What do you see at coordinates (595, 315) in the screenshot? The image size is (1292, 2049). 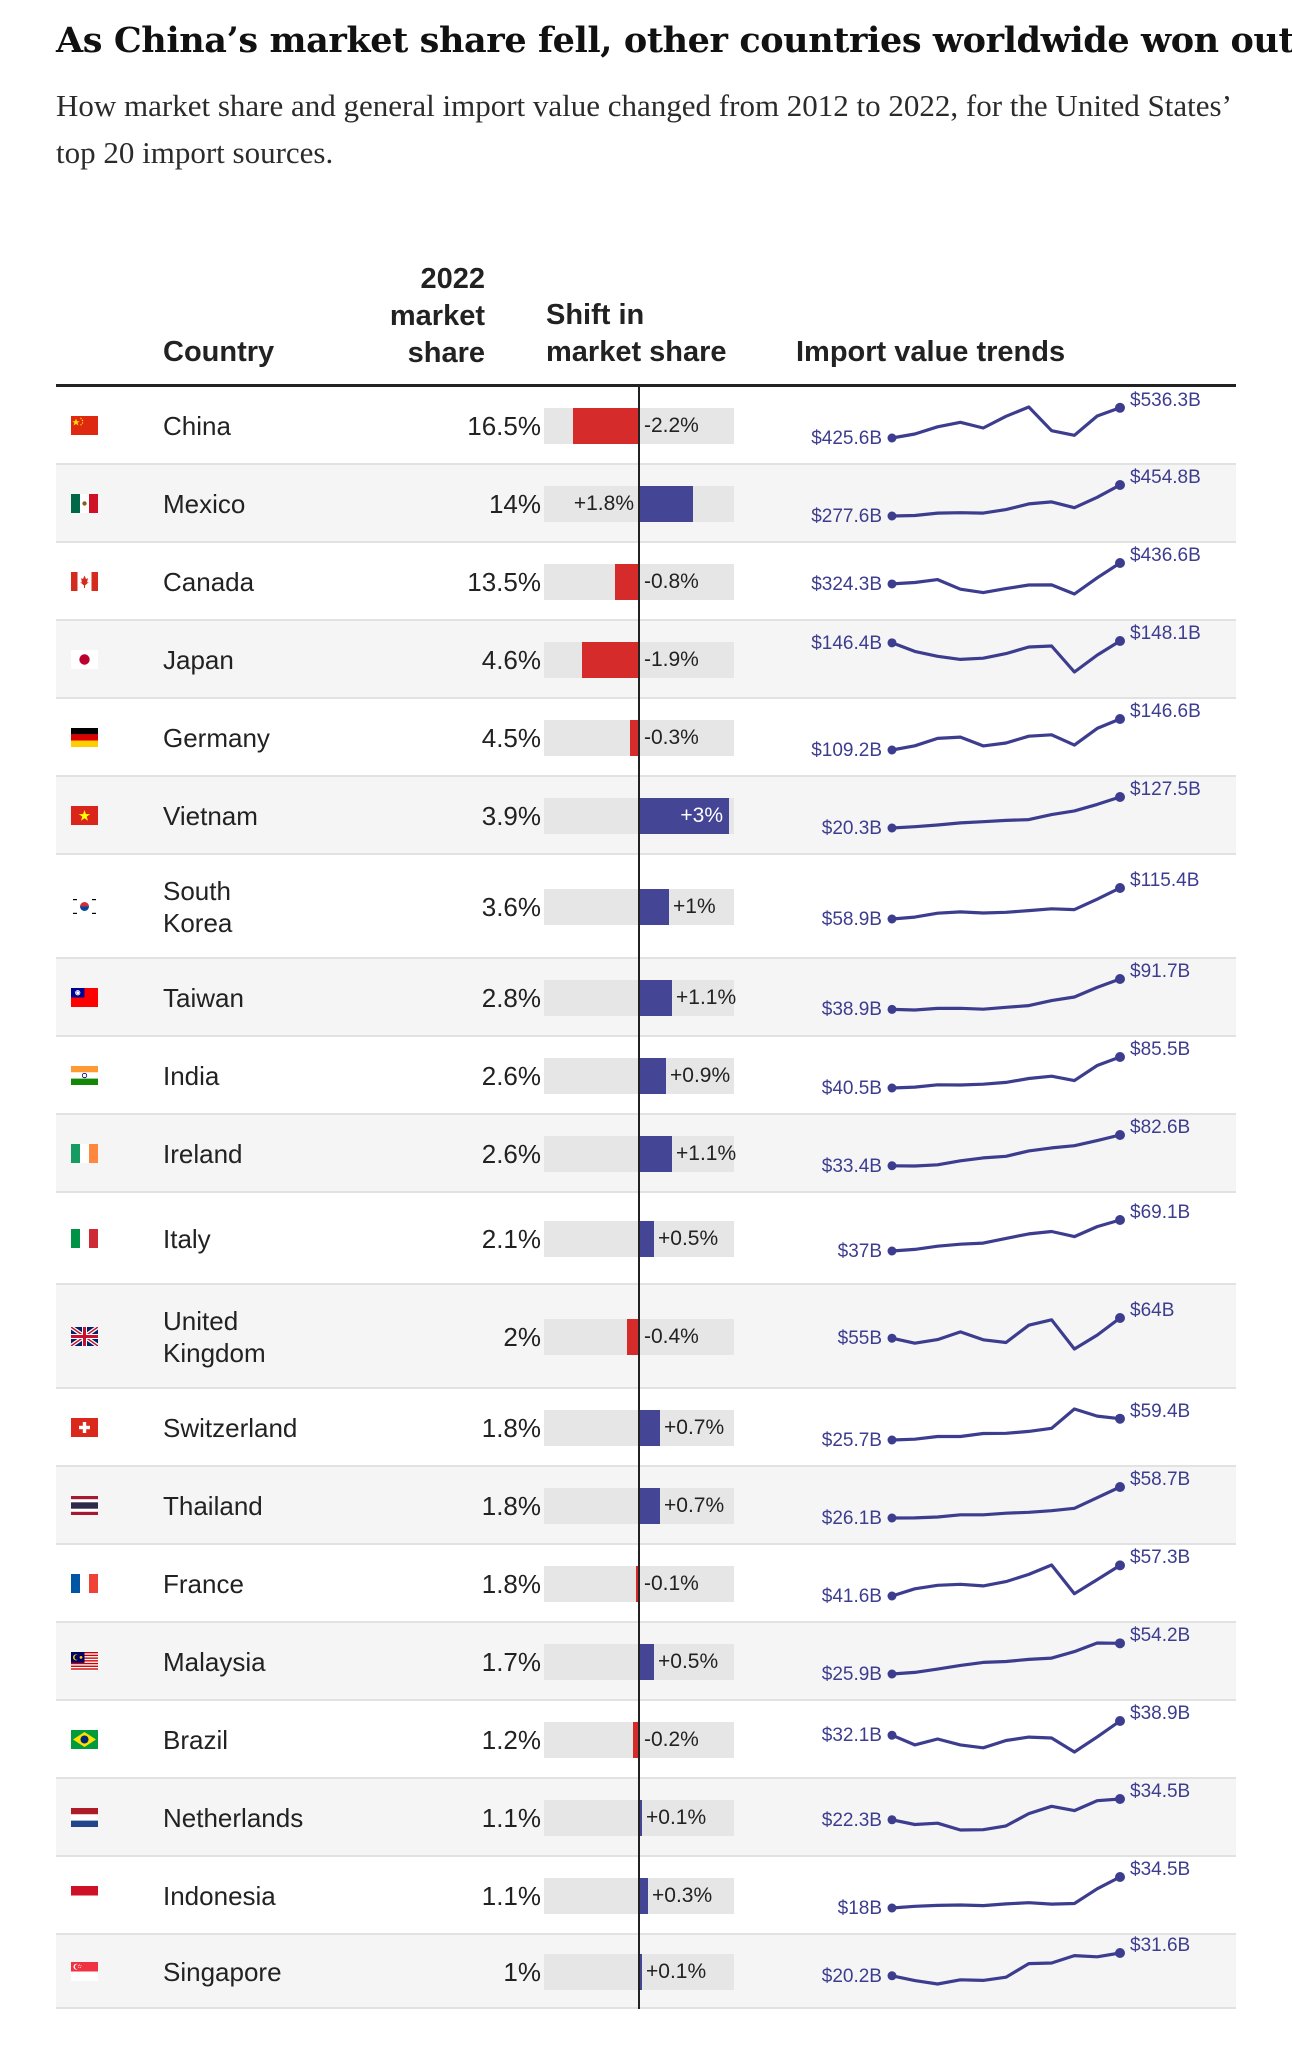 I see `header-shift-line: Shift in` at bounding box center [595, 315].